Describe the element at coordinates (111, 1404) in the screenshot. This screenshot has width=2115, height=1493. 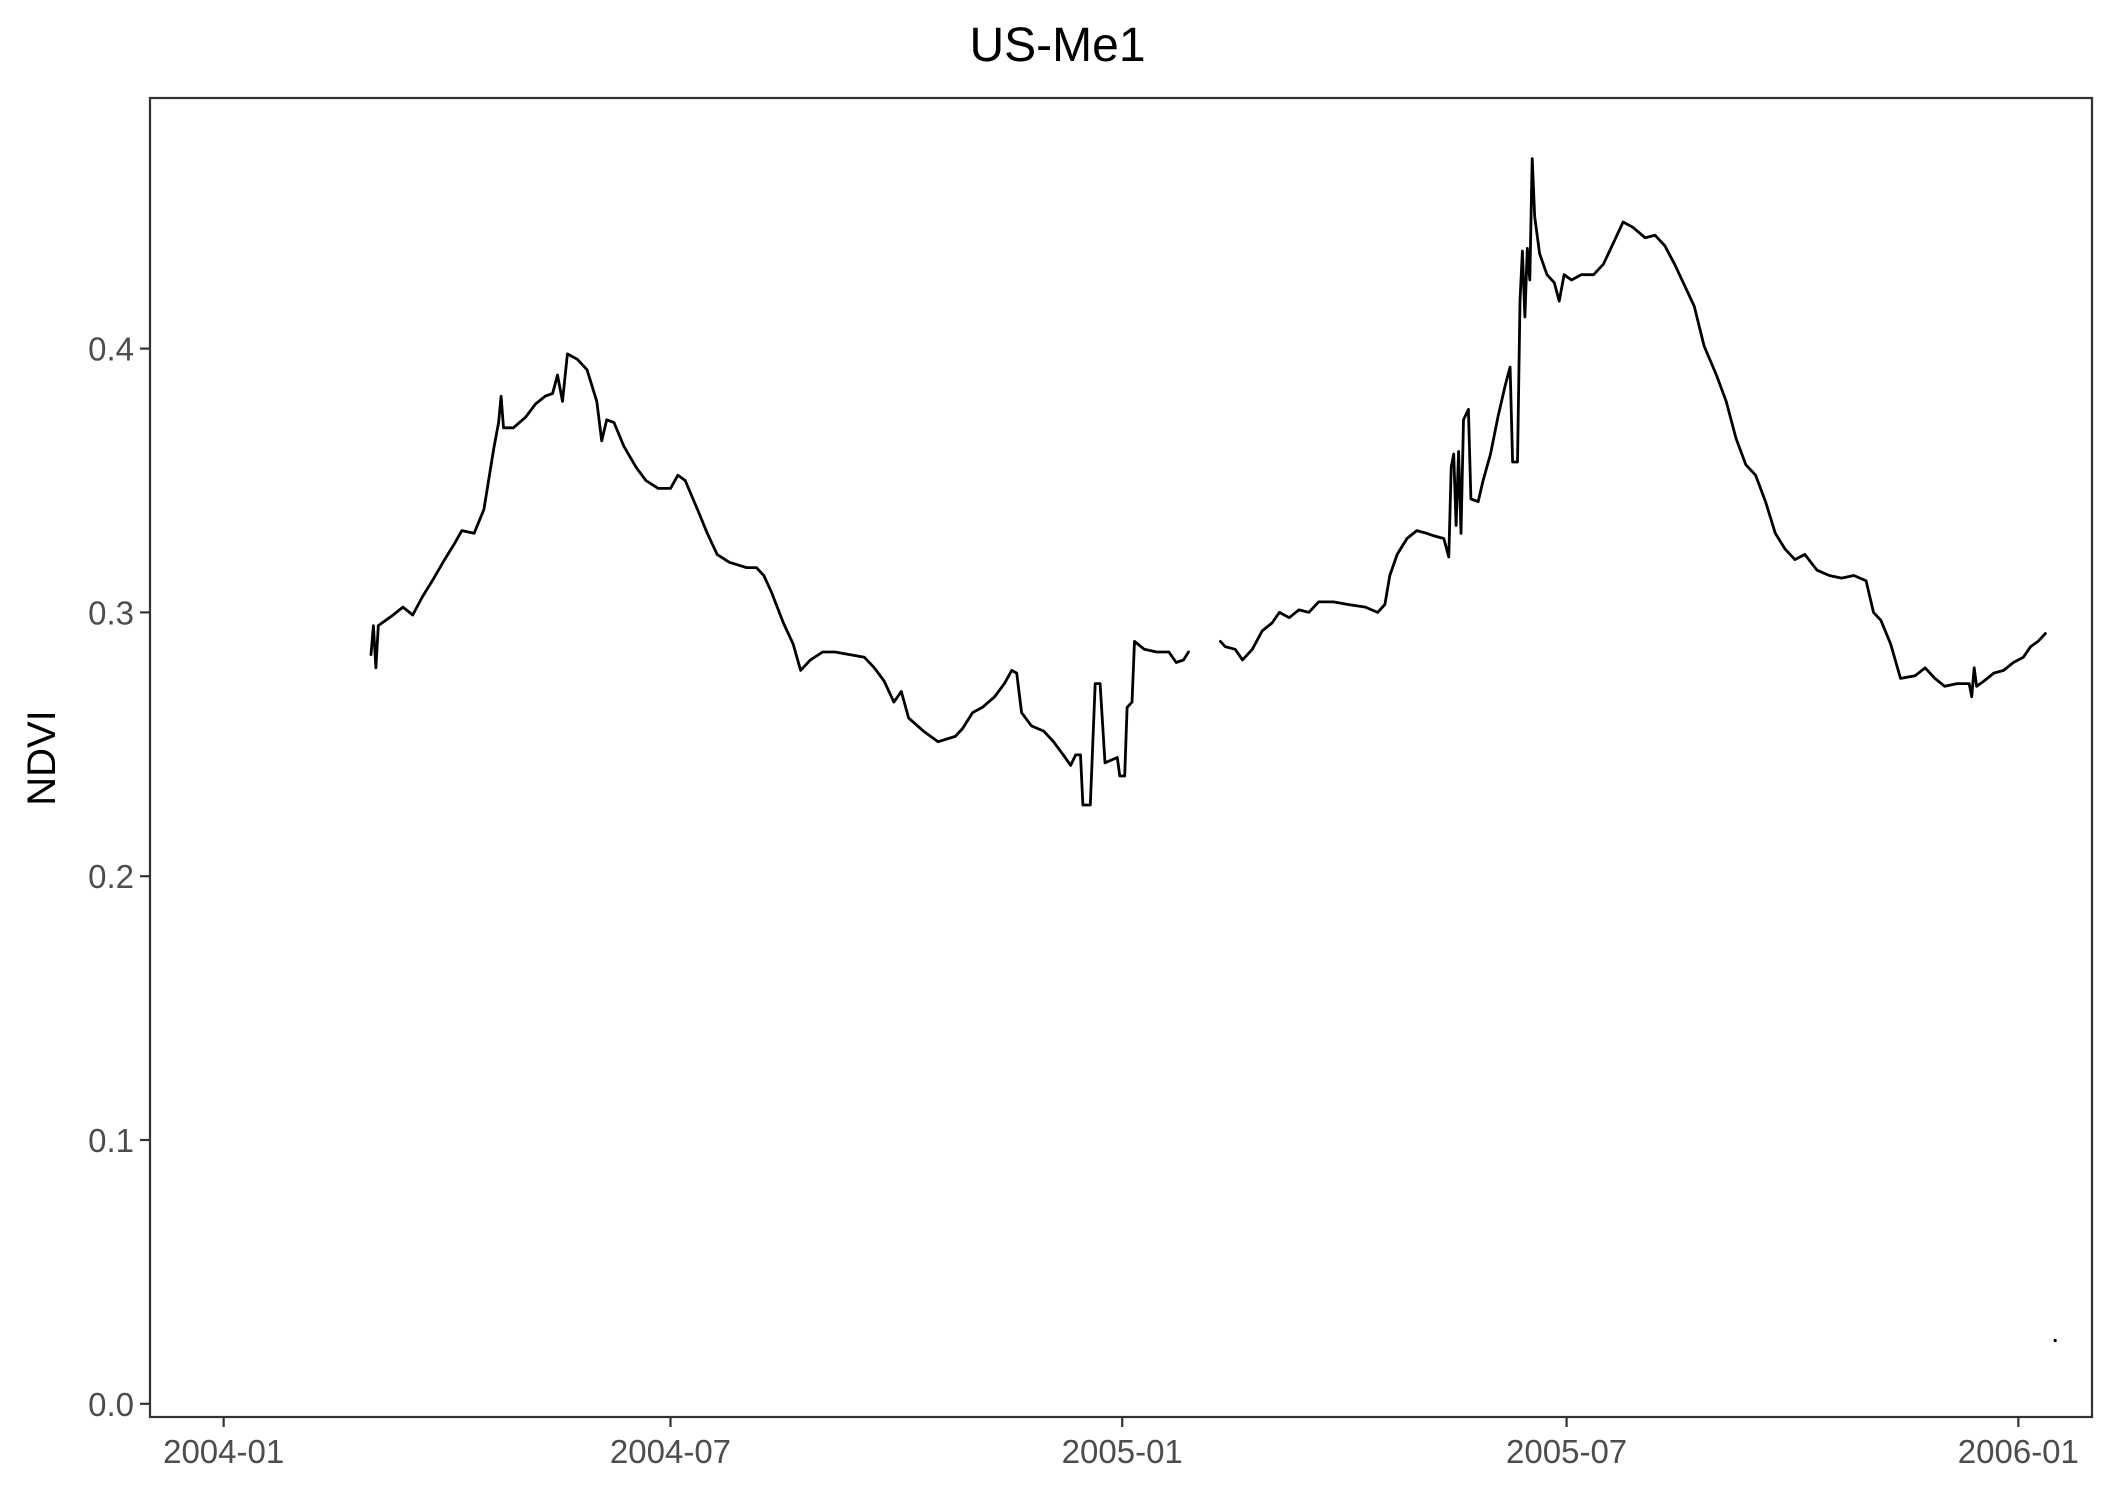
I see `y-tick-label: 0.0` at that location.